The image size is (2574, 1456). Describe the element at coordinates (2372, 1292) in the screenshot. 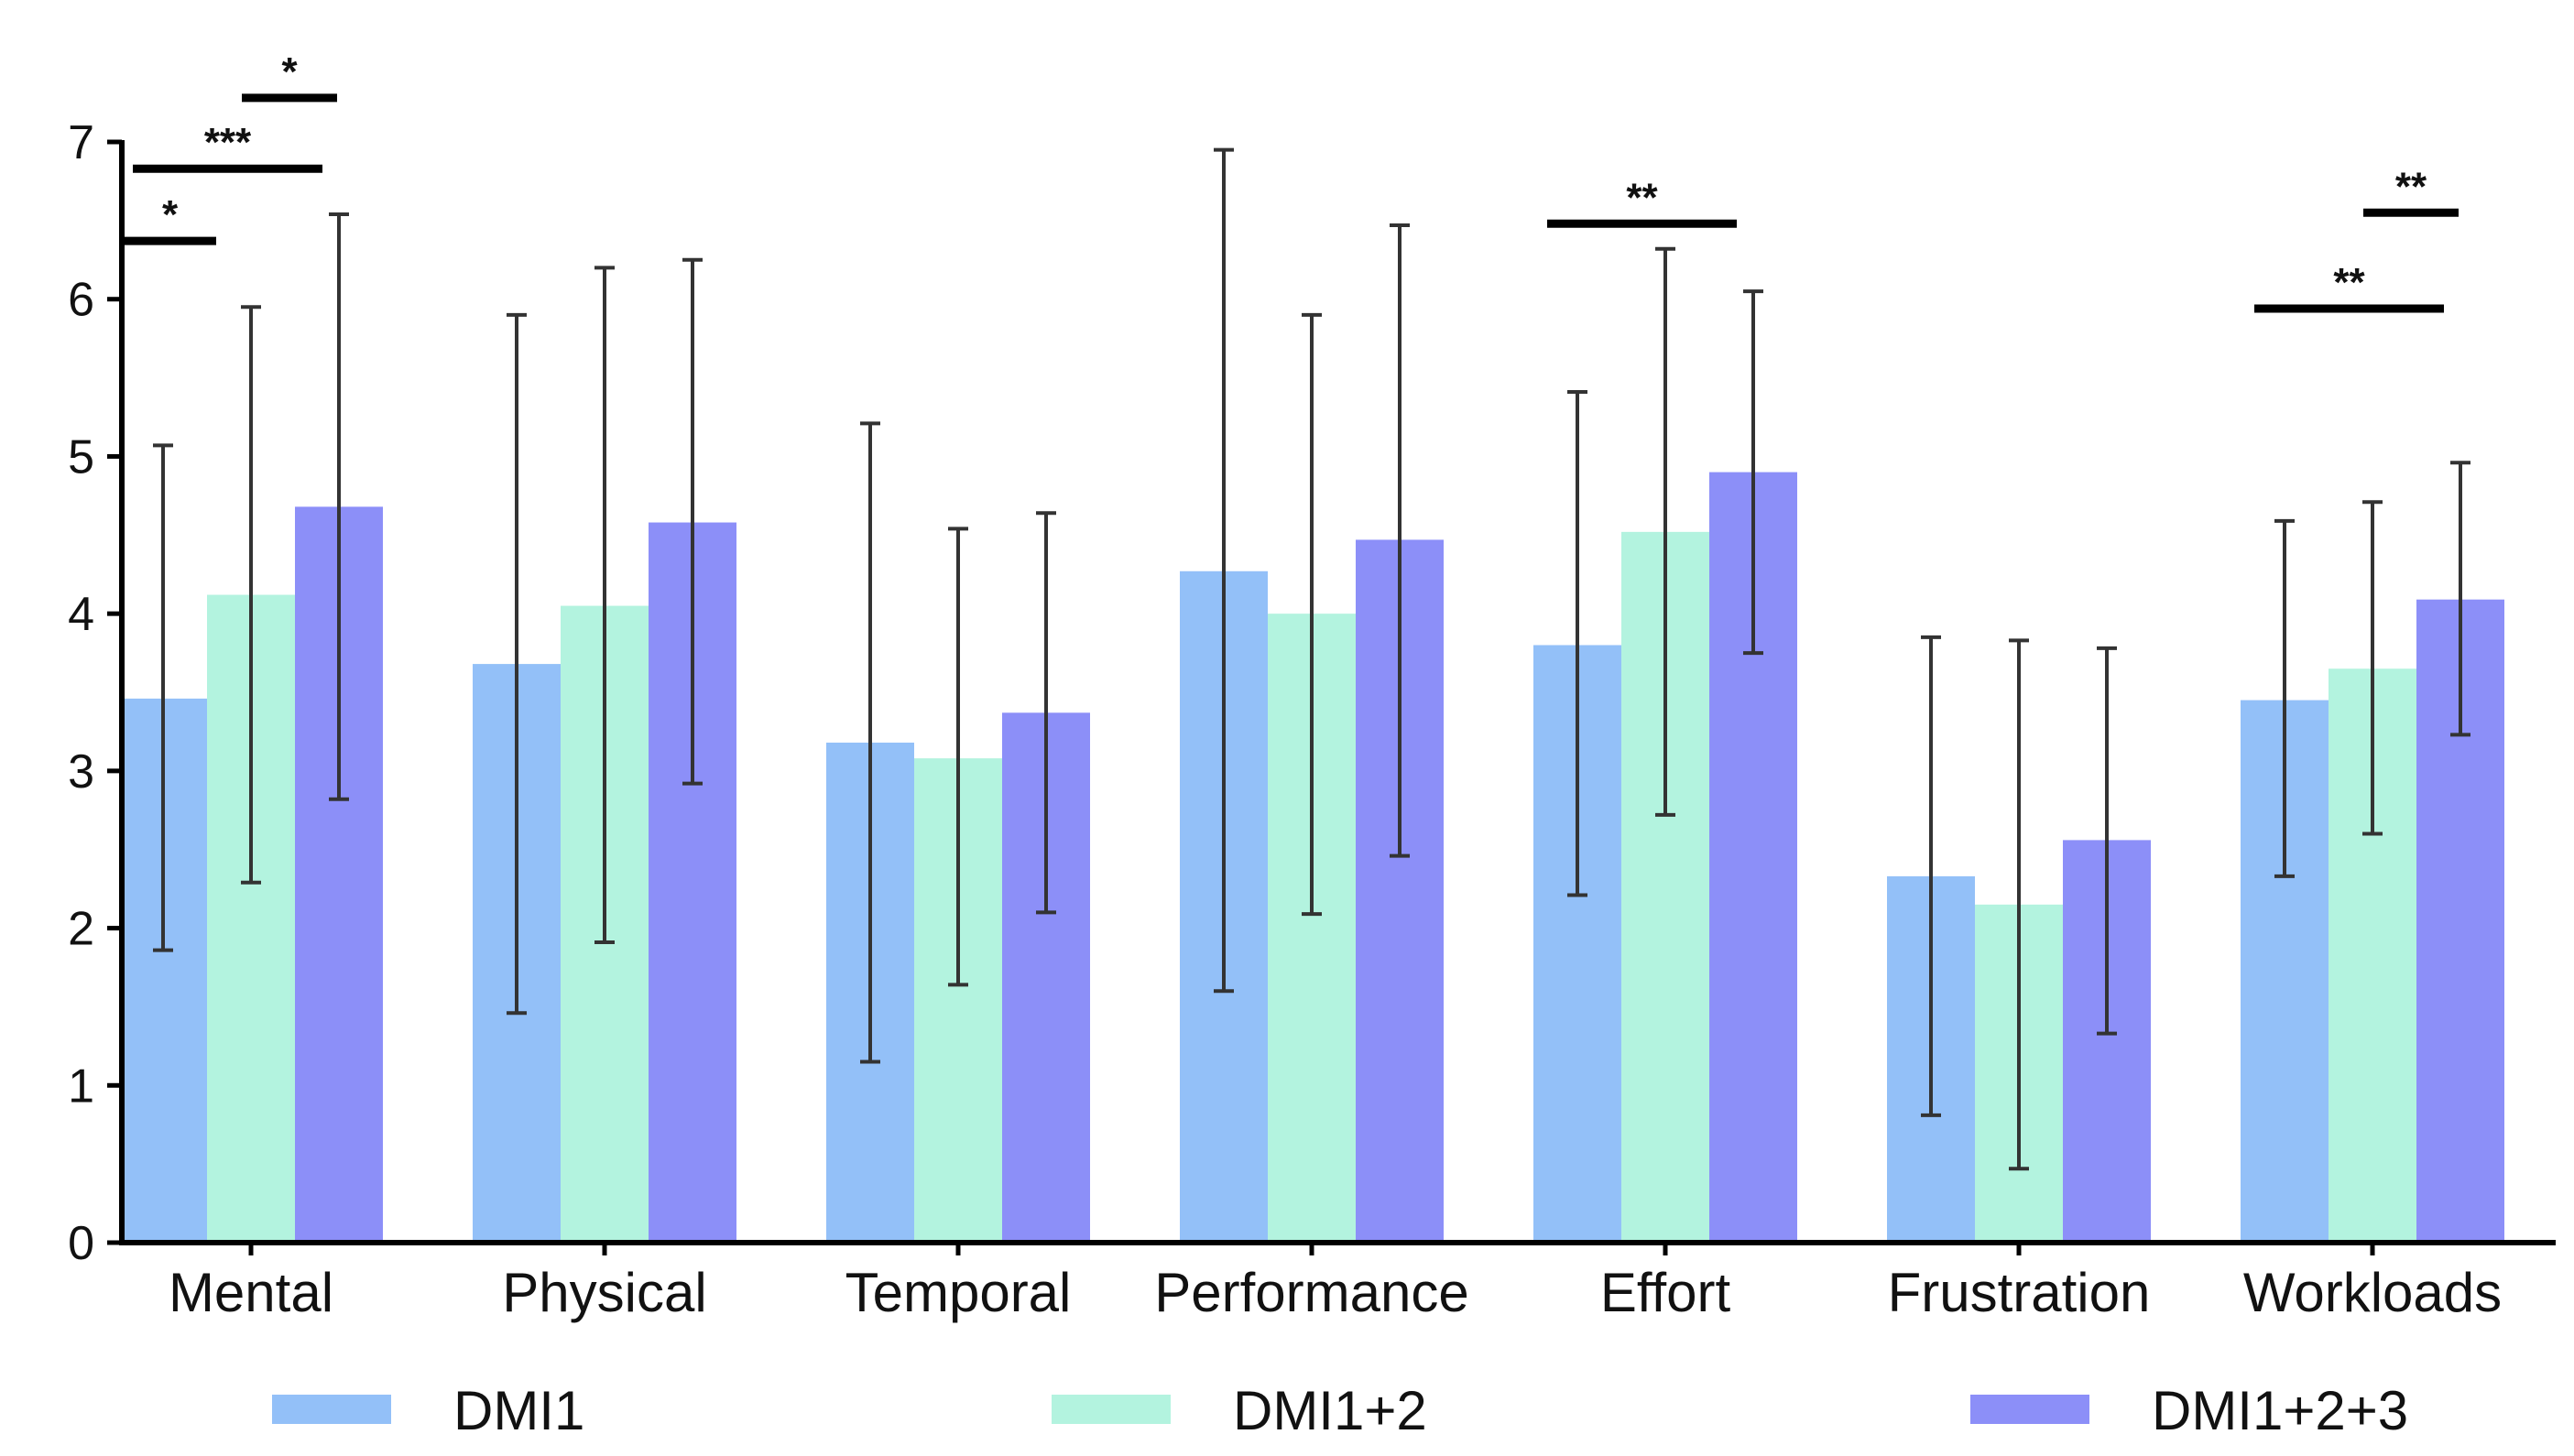

I see `x-tick-label-workloads: Workloads` at that location.